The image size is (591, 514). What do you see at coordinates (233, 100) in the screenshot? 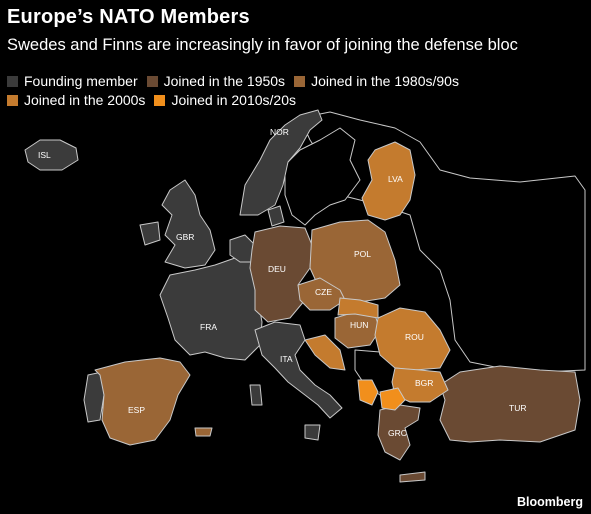
I see `legend-label: Joined in 2010s/20s` at bounding box center [233, 100].